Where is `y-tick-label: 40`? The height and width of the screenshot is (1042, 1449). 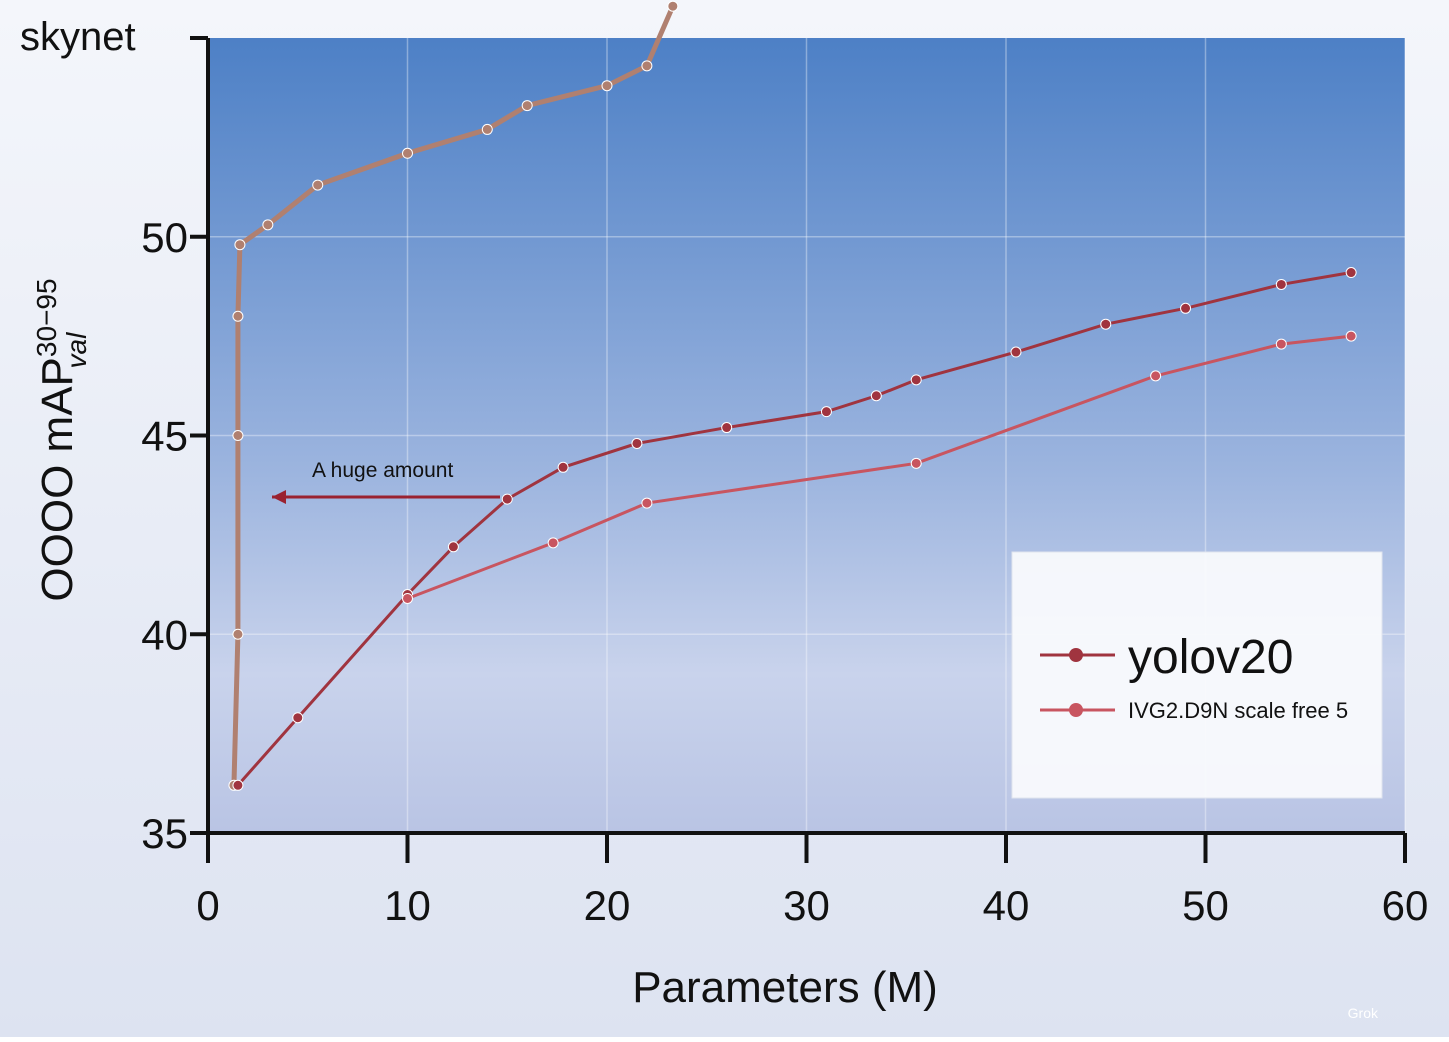 y-tick-label: 40 is located at coordinates (164, 634).